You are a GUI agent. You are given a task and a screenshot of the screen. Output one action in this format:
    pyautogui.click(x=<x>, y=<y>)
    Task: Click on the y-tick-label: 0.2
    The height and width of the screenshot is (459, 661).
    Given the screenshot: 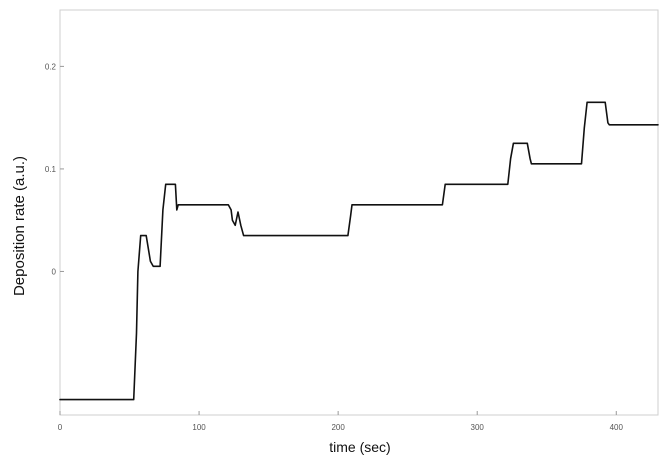 What is the action you would take?
    pyautogui.click(x=51, y=66)
    